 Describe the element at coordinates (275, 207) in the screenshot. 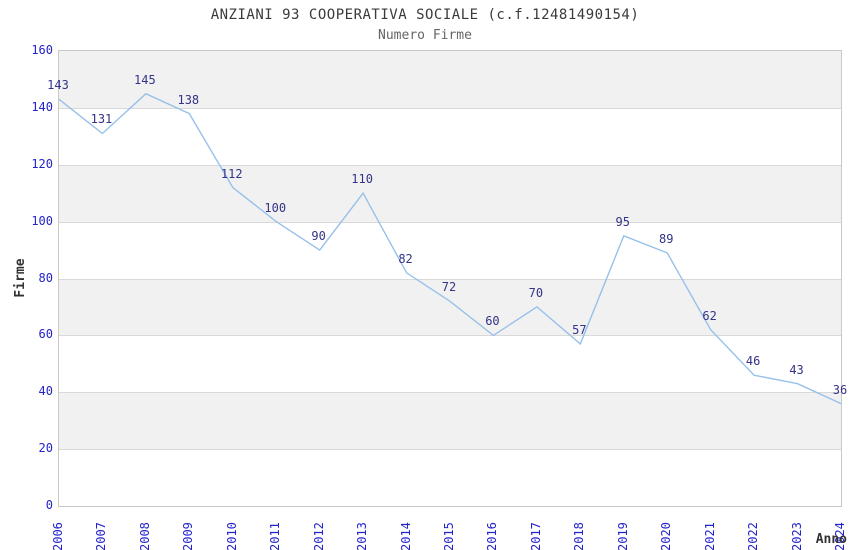

I see `data-label: 100` at that location.